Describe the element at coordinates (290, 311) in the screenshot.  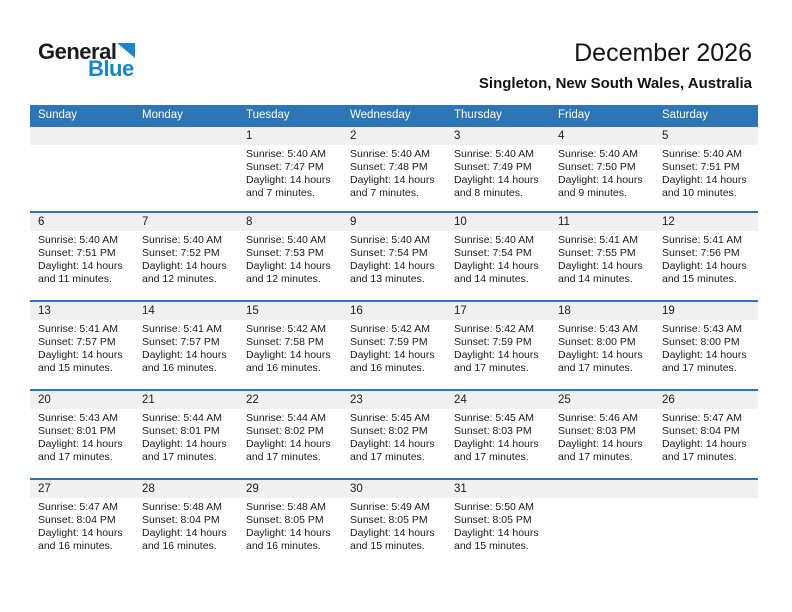
I see `day-number: 15` at that location.